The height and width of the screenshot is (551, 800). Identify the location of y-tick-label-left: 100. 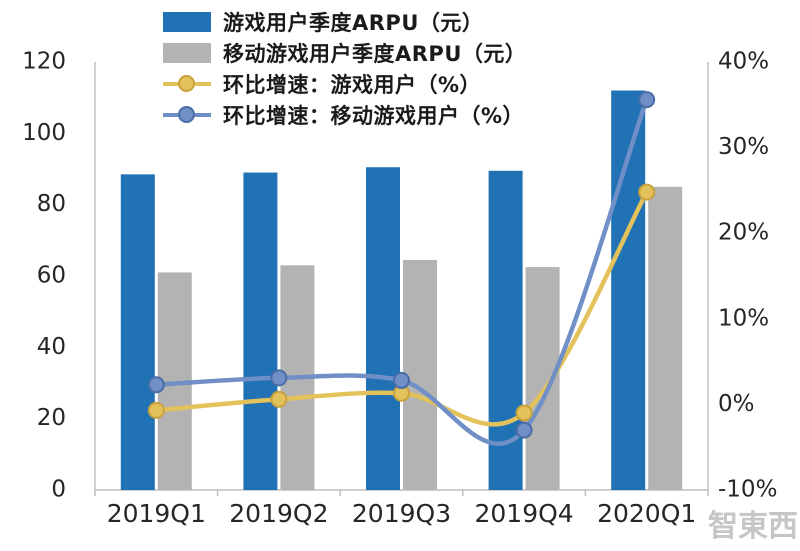
(44, 133).